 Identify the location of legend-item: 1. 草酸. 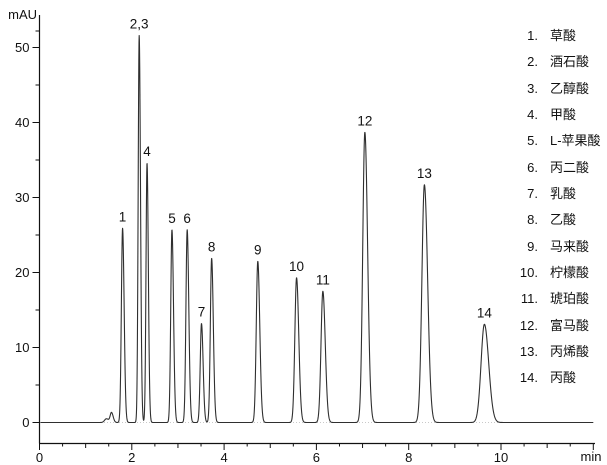
(550, 36).